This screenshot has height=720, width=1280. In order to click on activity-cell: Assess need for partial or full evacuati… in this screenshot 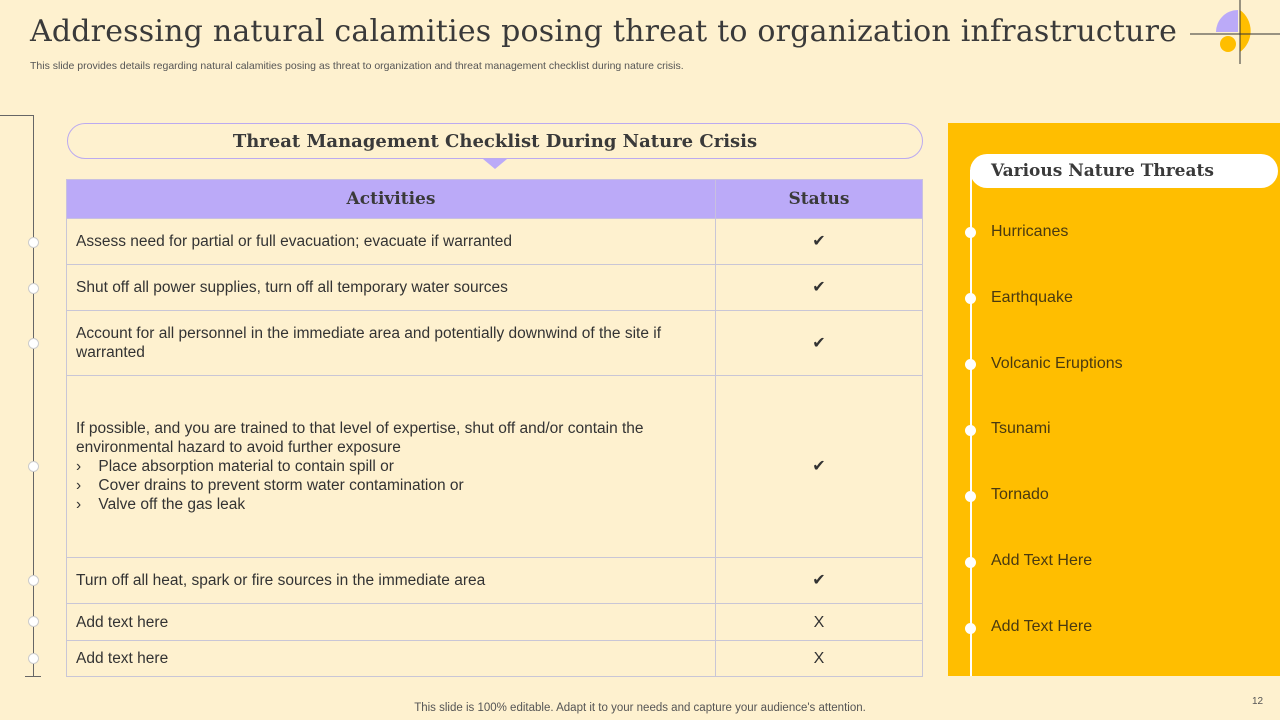, I will do `click(391, 241)`.